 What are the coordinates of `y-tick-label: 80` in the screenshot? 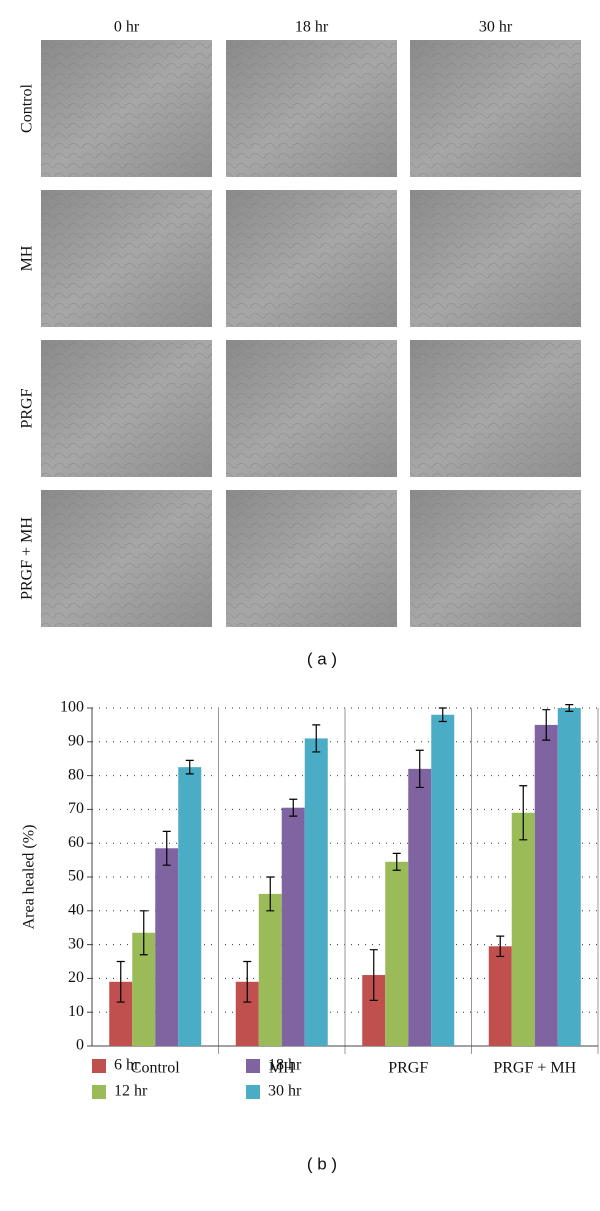 It's located at (76, 774).